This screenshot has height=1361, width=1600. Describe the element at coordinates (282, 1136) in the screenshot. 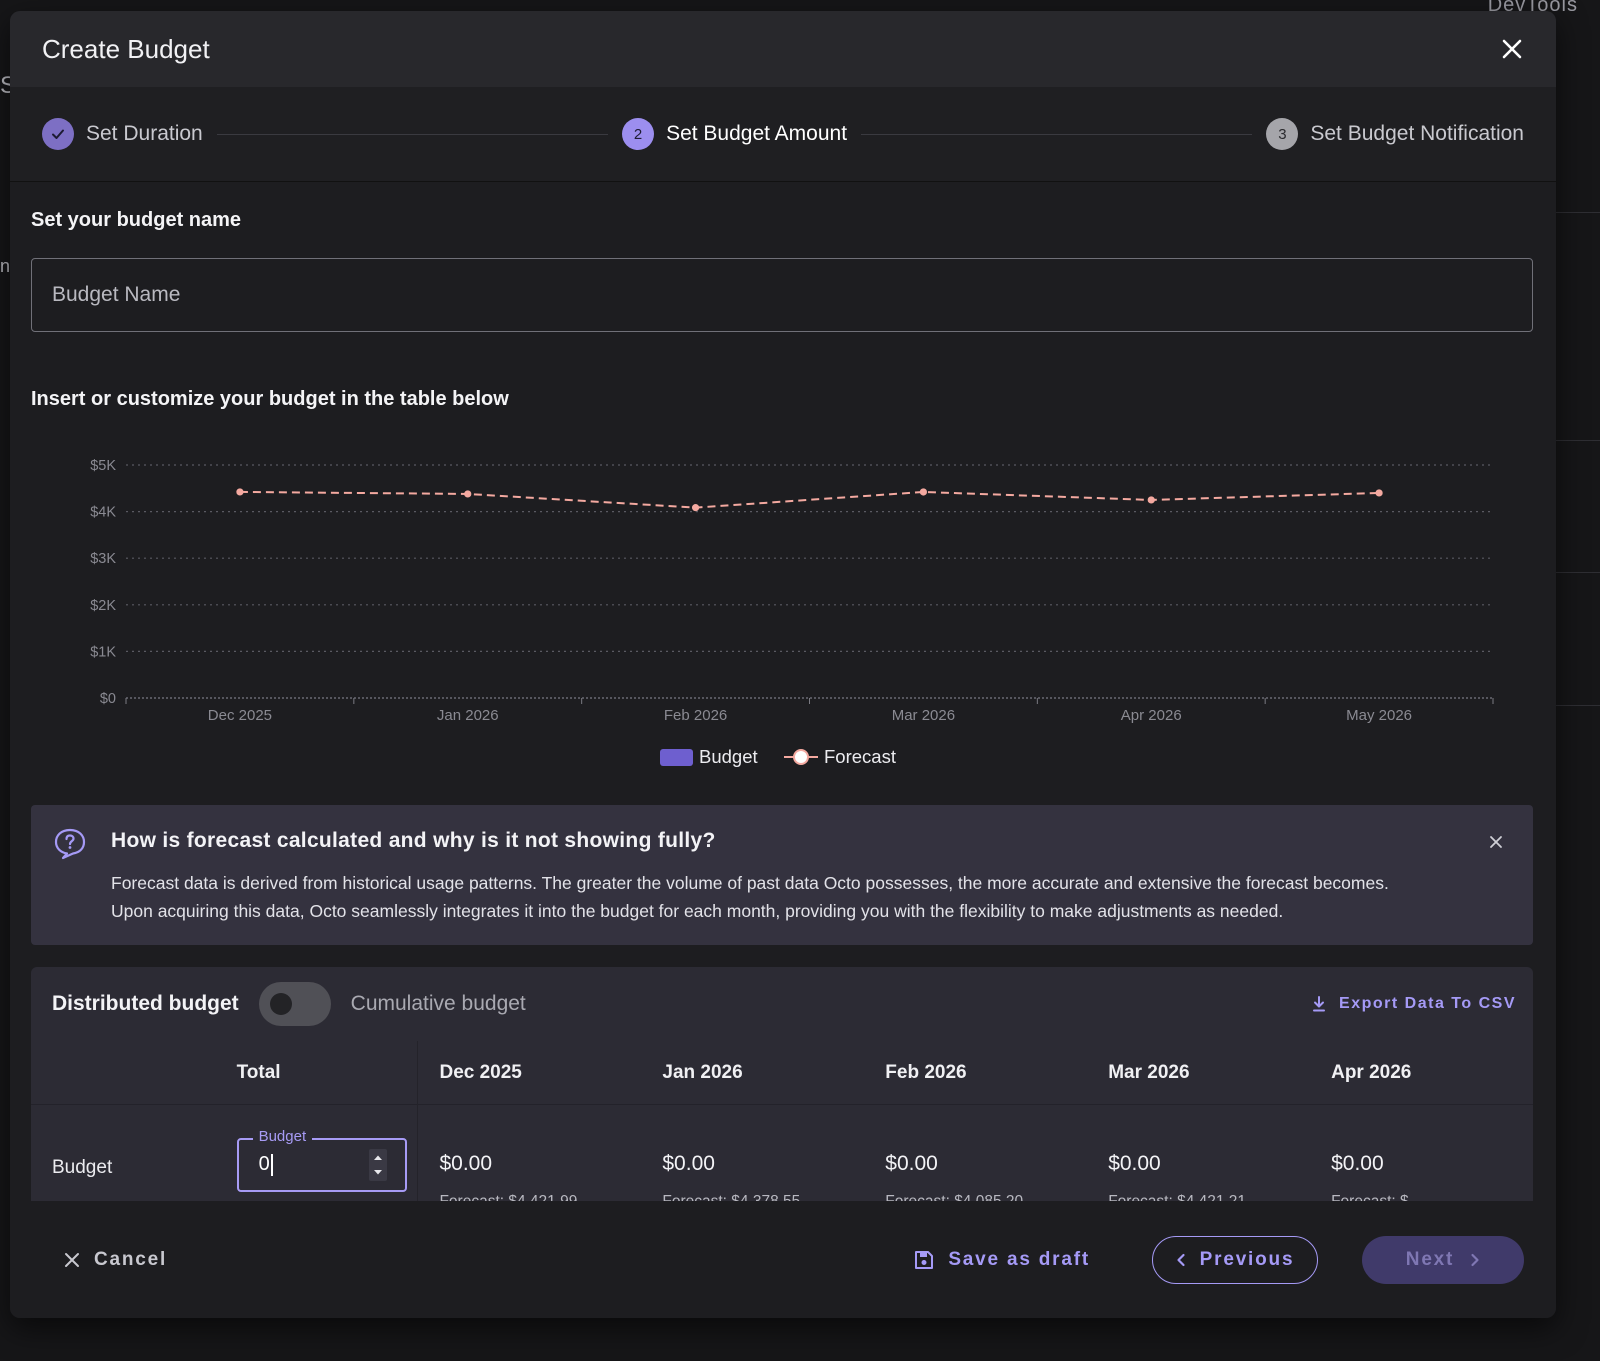

I see `budget-field-label: Budget` at that location.